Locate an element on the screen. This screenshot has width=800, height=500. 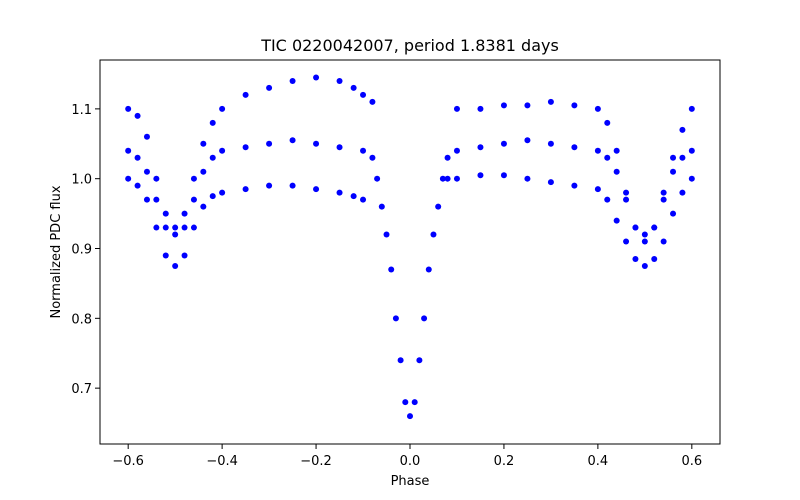
y-axis: 0.7 0.8 0.9 1.0 1.1 is located at coordinates (85, 250).